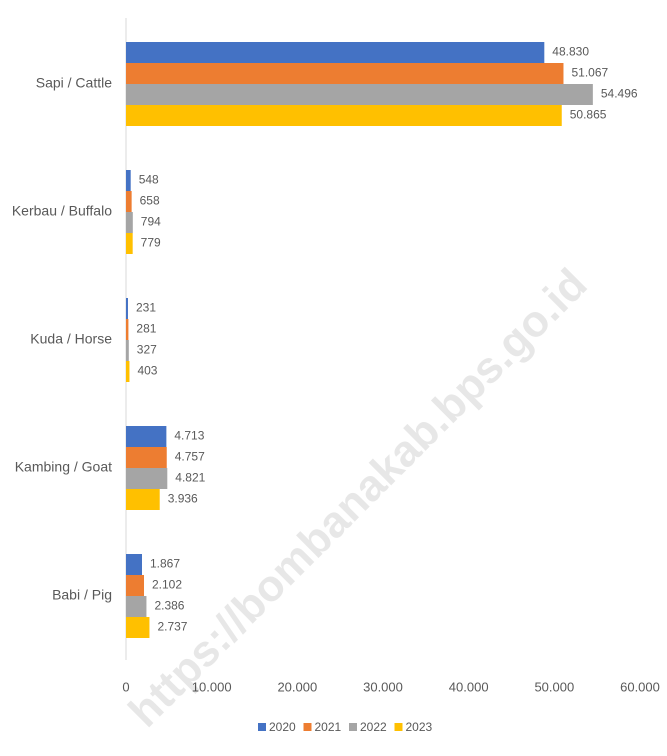  I want to click on value-label: 3.936, so click(183, 499).